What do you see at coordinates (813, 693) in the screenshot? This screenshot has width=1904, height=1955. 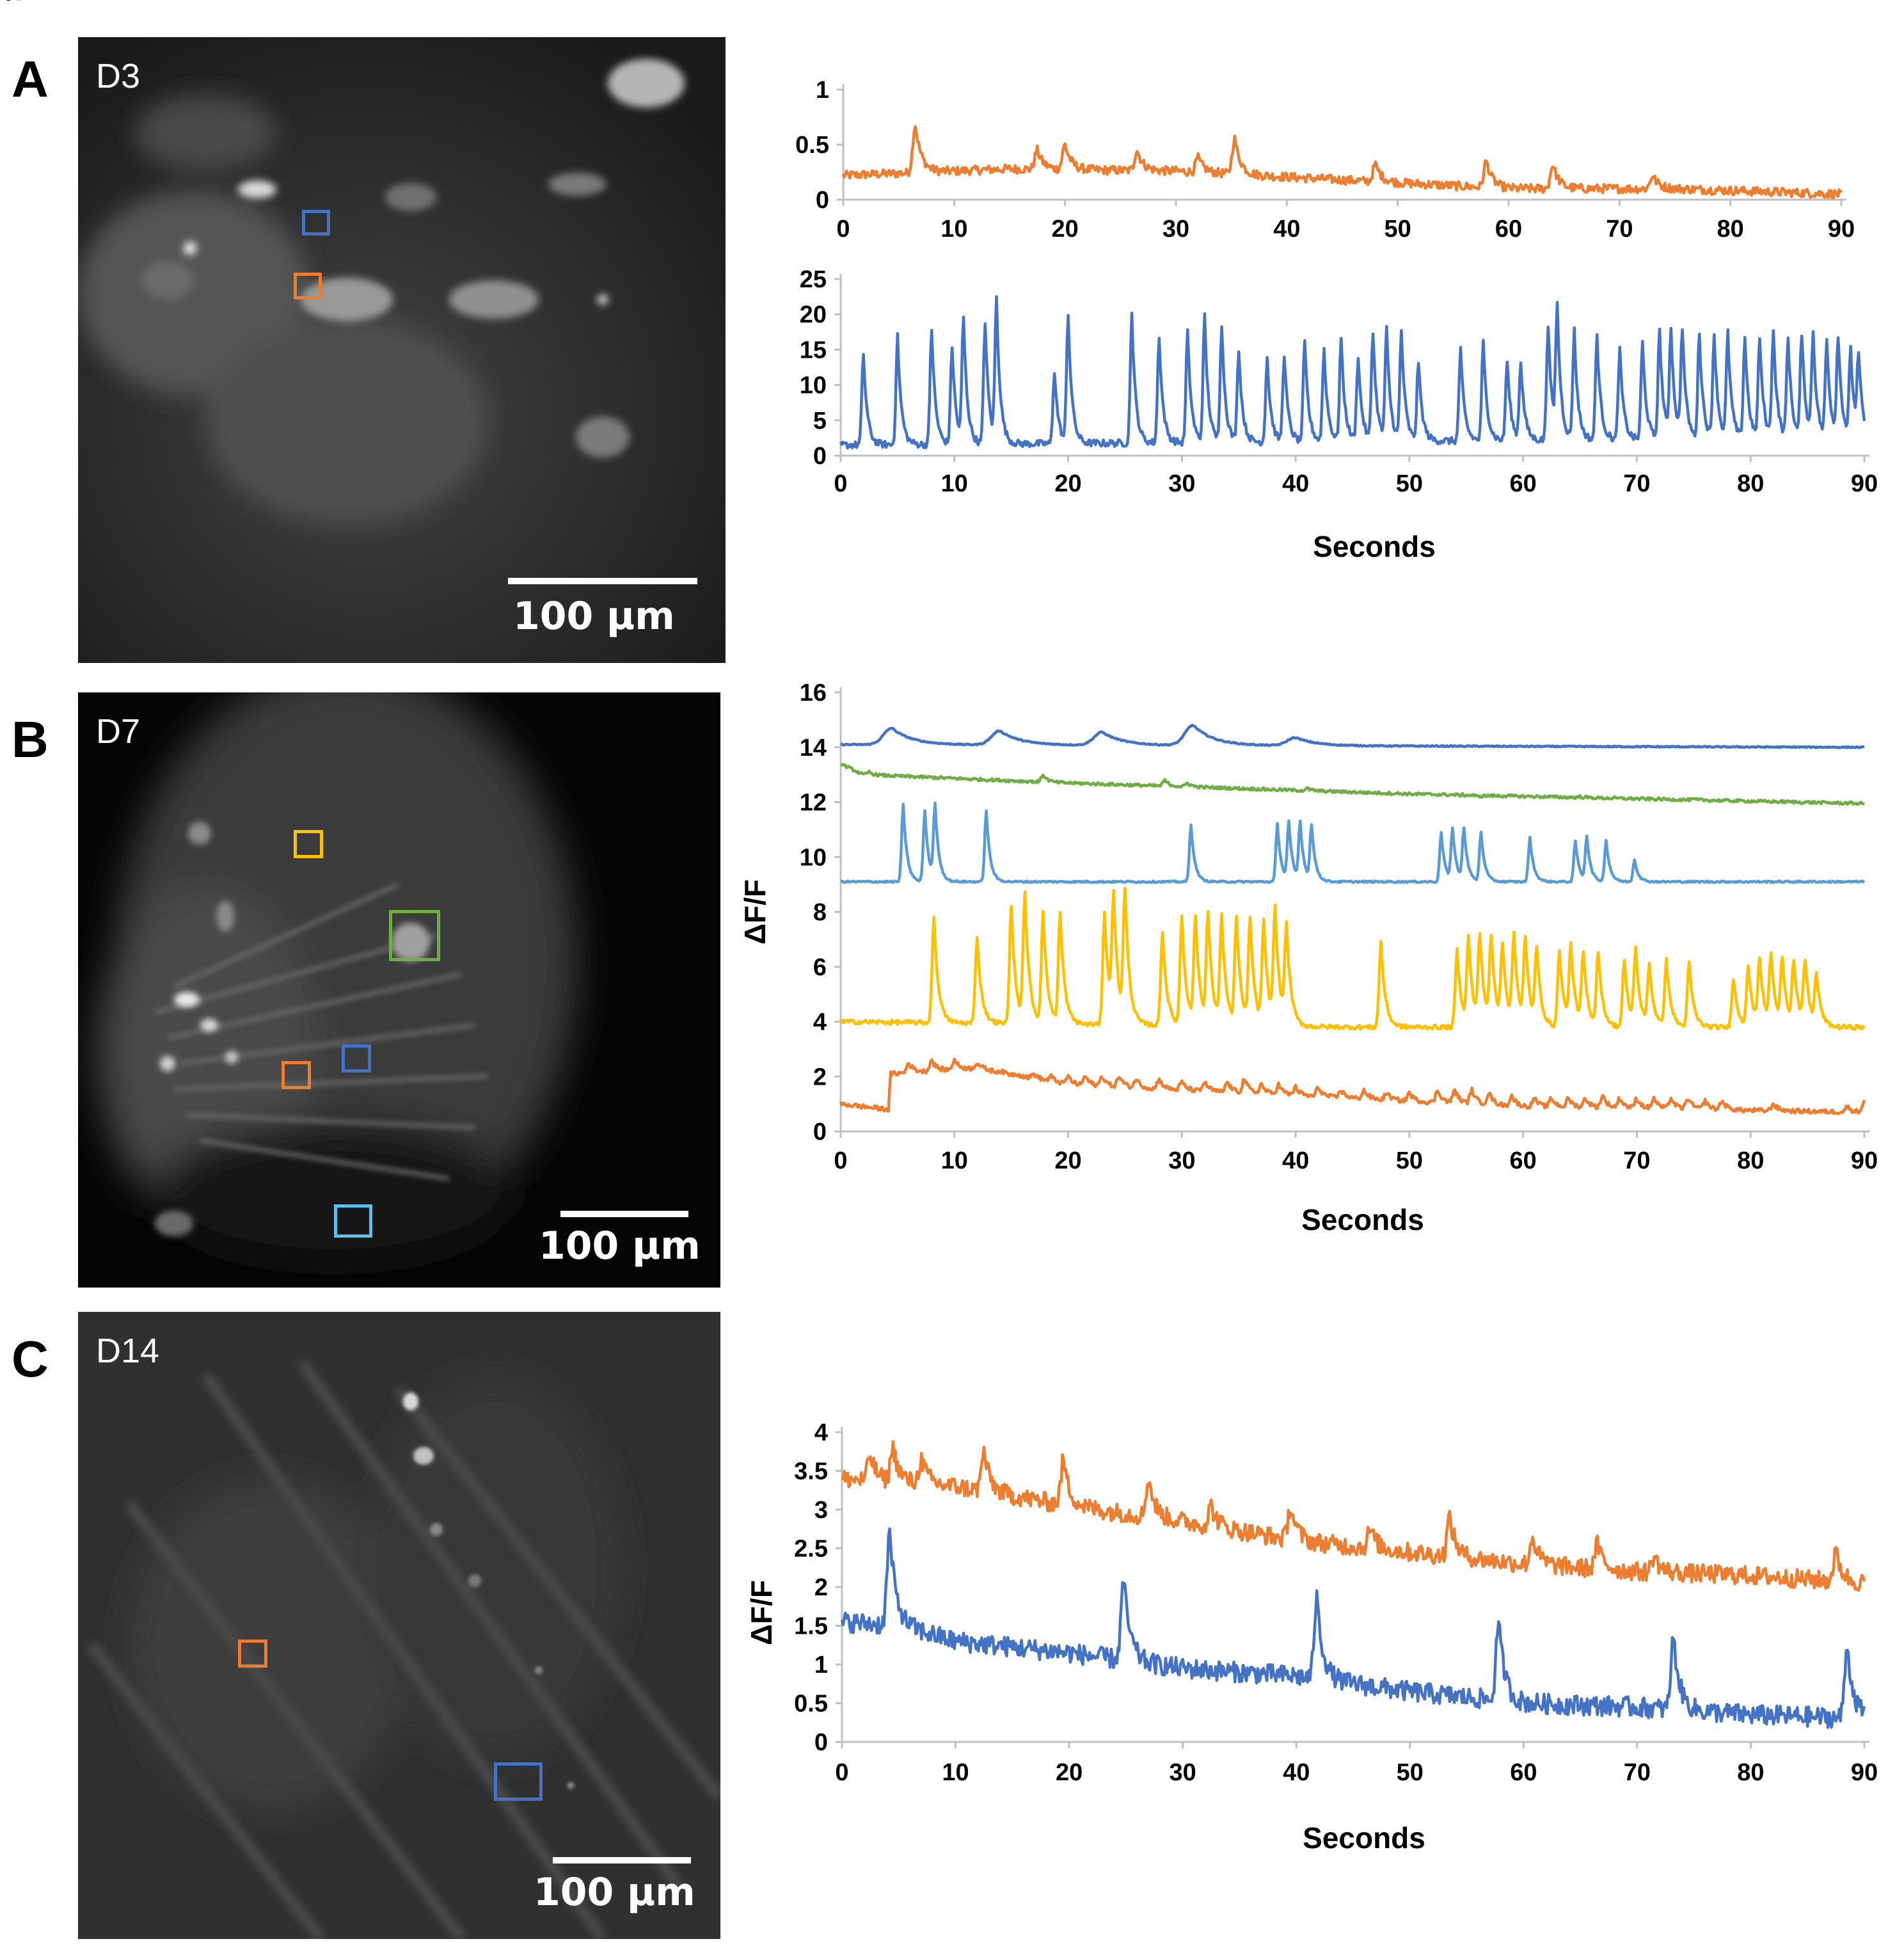 I see `y-tick-label: 16` at bounding box center [813, 693].